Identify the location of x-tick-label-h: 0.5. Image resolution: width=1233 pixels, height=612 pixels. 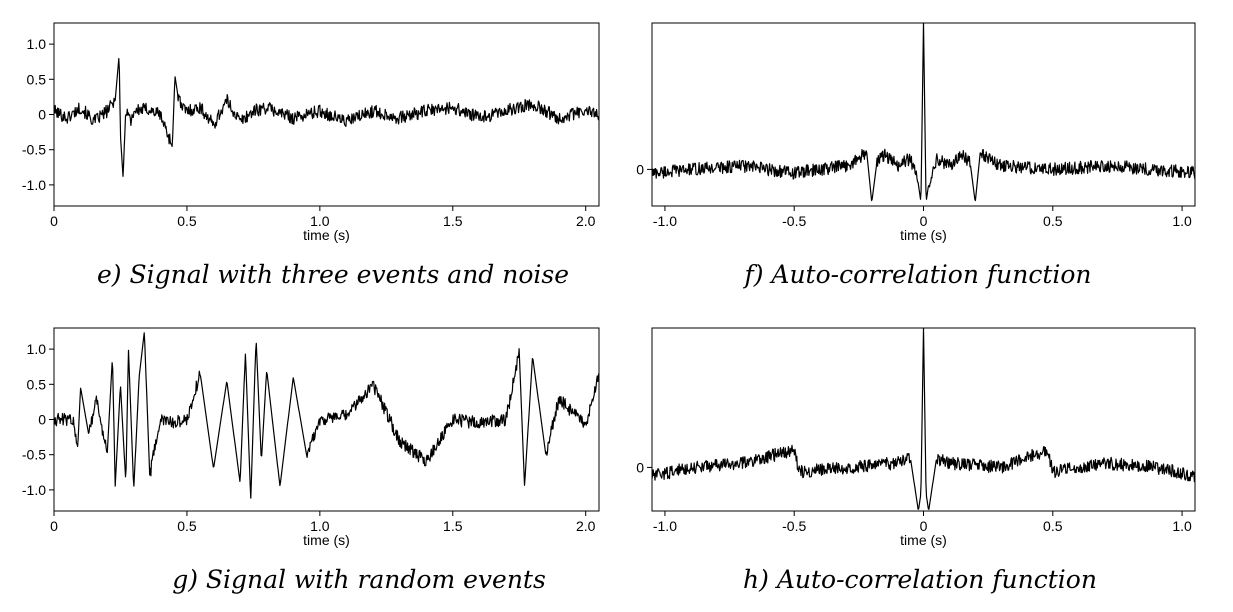
(1053, 526).